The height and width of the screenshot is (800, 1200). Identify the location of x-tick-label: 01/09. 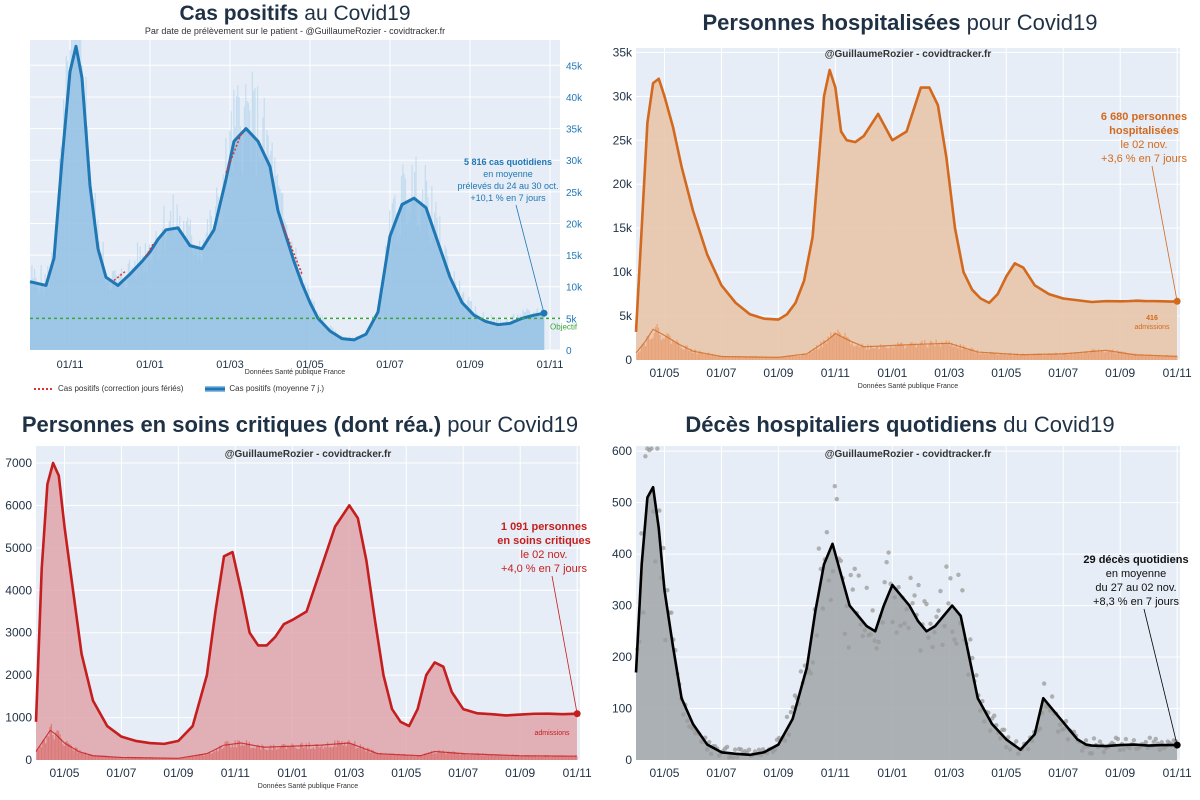
(1120, 773).